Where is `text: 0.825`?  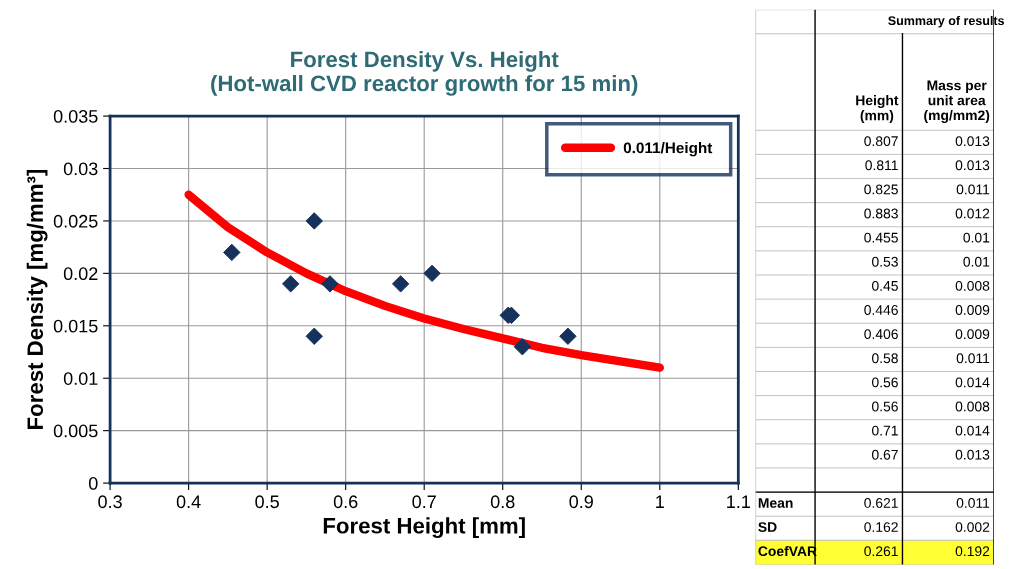
text: 0.825 is located at coordinates (881, 189).